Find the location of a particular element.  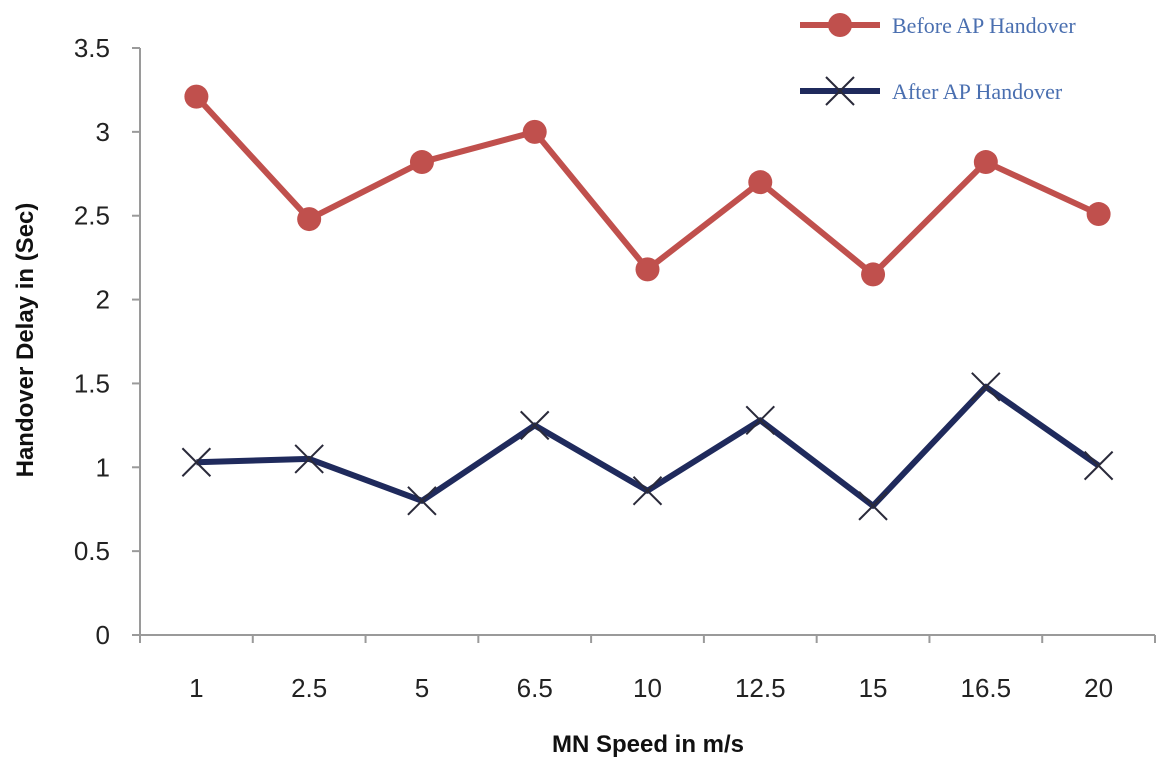

x-tick-label: 20 is located at coordinates (1098, 688).